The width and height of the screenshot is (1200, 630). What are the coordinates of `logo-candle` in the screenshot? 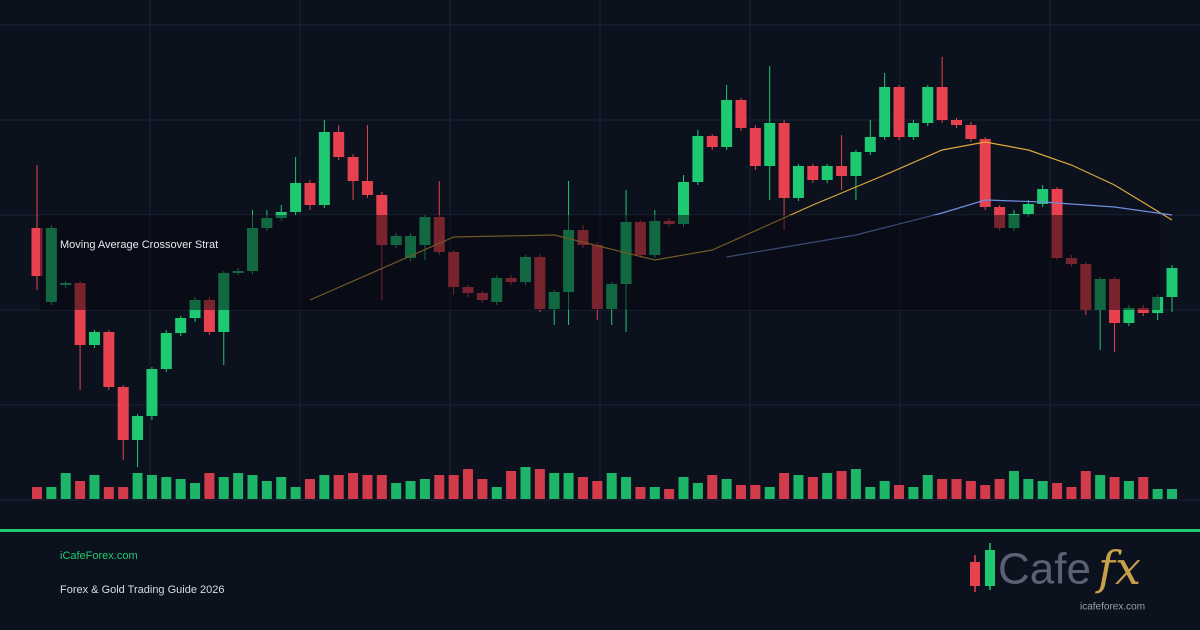 It's located at (975, 574).